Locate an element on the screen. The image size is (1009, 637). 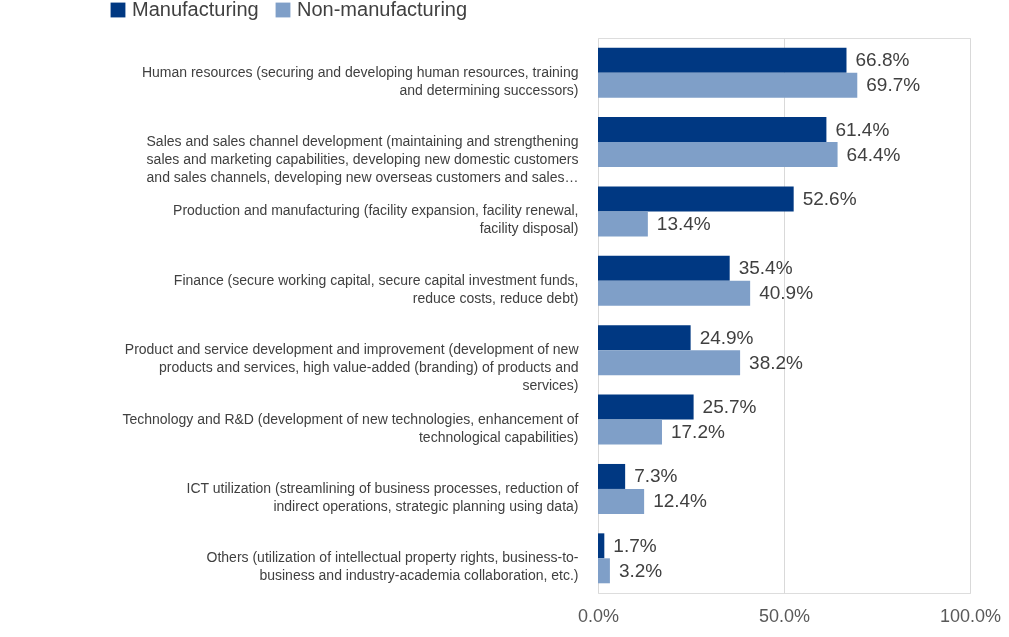
y-tick-label: Human resources (securing and developing human resources, training and determining successors) is located at coordinates (360, 80).